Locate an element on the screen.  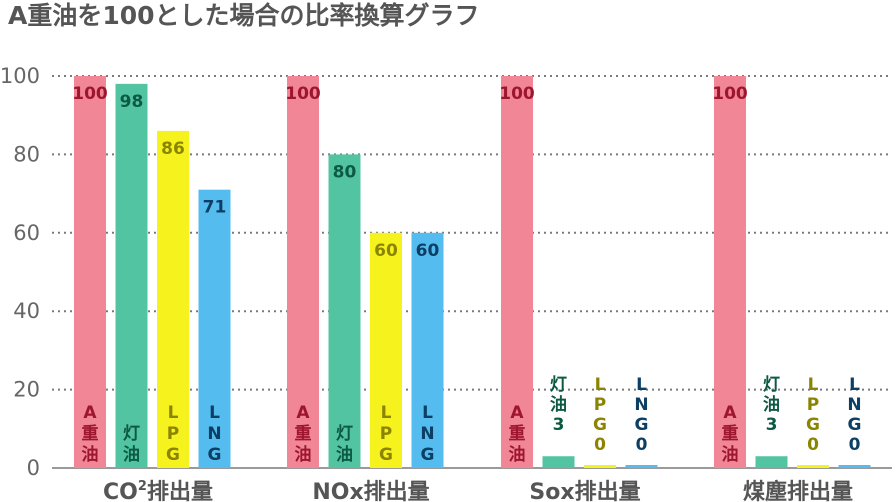
category-label: CO2排出量 is located at coordinates (158, 490).